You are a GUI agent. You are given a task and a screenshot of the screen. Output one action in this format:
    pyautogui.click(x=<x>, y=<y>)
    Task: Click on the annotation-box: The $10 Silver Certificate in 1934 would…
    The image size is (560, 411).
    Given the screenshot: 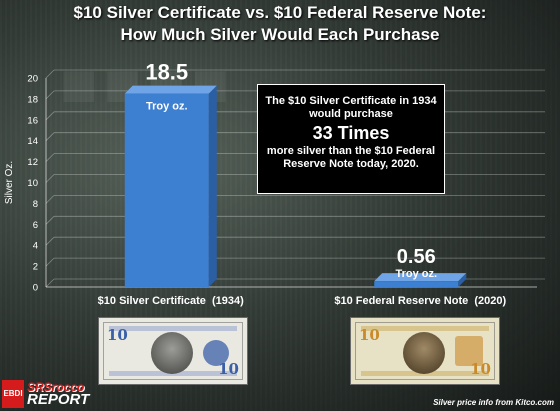 What is the action you would take?
    pyautogui.click(x=351, y=139)
    